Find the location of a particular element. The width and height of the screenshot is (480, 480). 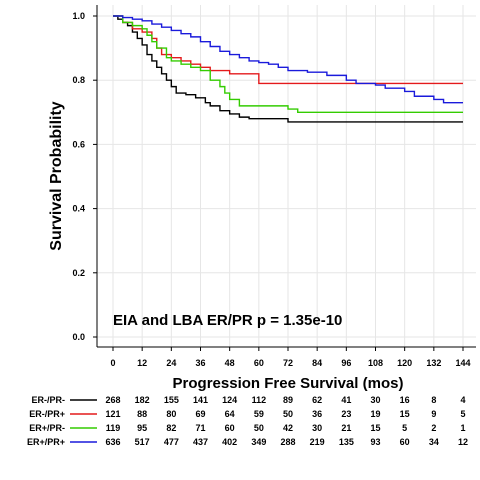

risk-count: 71 is located at coordinates (200, 428).